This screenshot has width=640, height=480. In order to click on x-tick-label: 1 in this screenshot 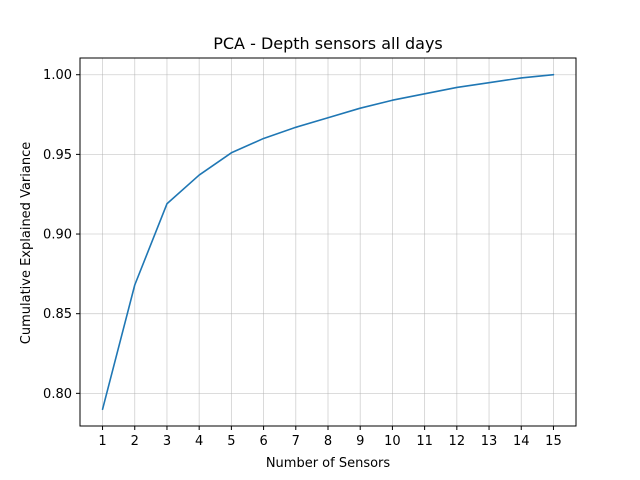, I will do `click(102, 441)`.